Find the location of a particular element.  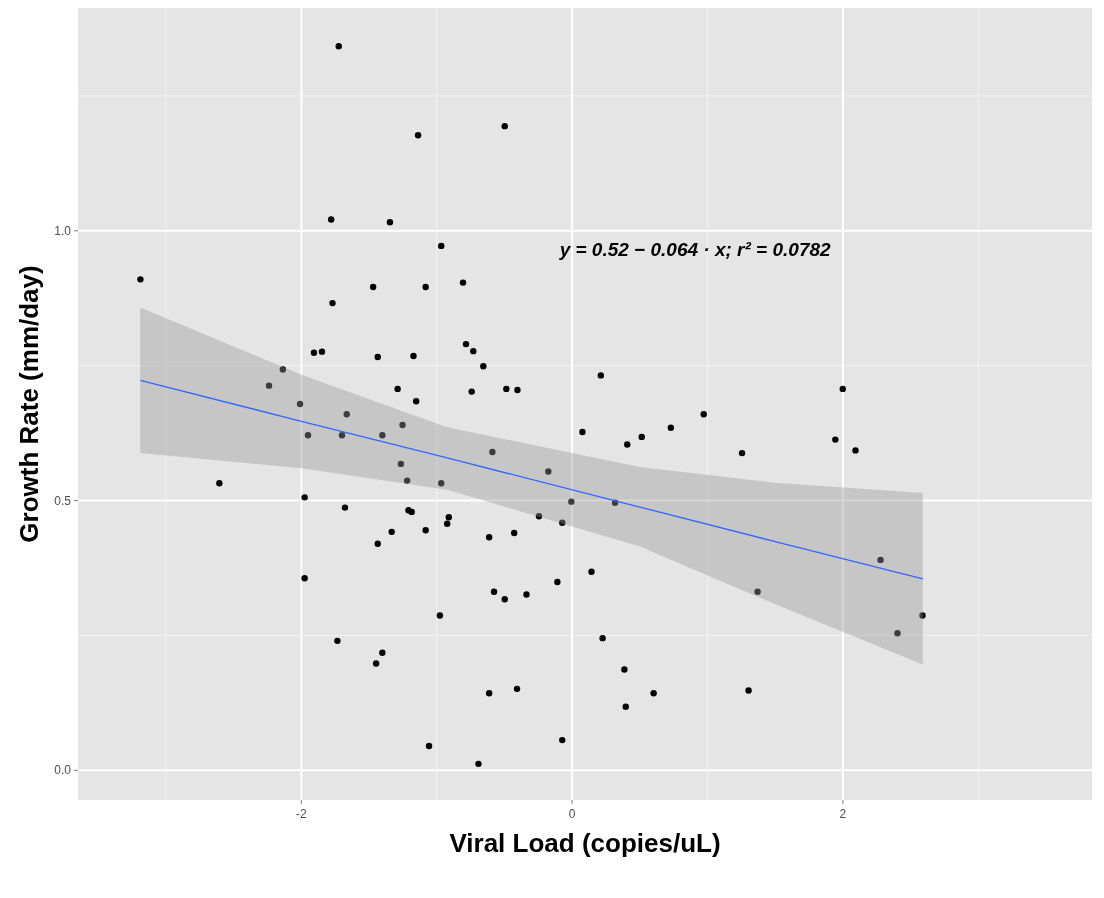

x-tick-label: -2 is located at coordinates (302, 814).